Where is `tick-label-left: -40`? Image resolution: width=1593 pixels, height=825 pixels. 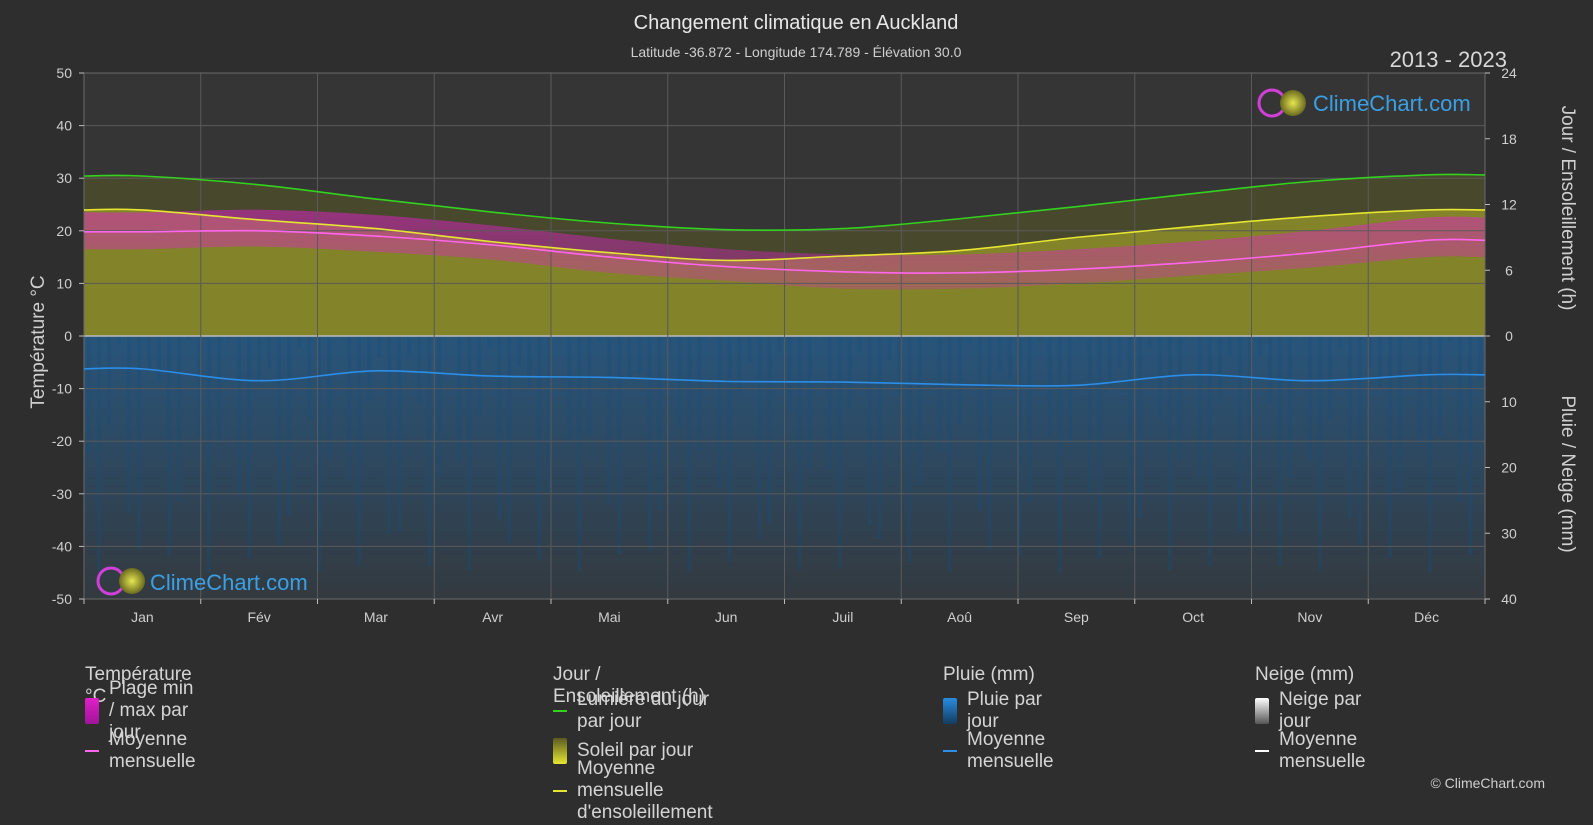 tick-label-left: -40 is located at coordinates (62, 546).